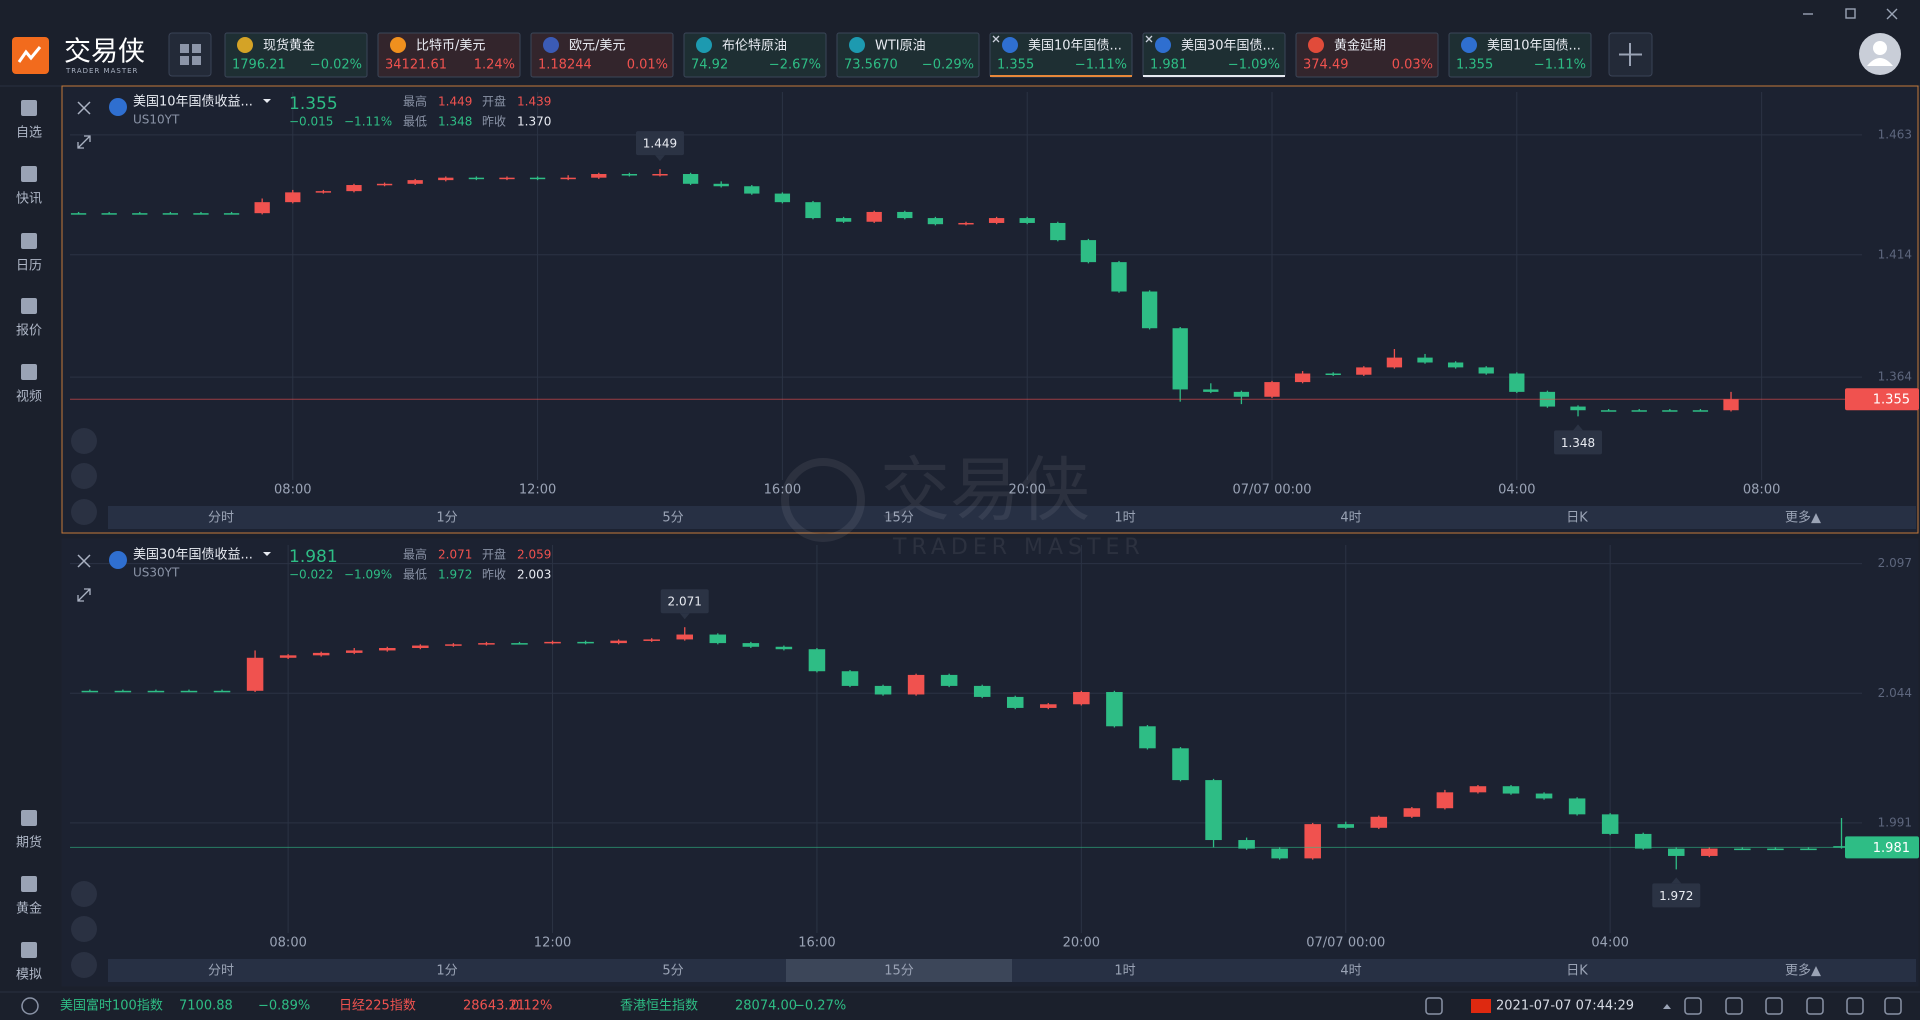 This screenshot has height=1020, width=1920. What do you see at coordinates (1316, 45) in the screenshot?
I see `ticker-icon` at bounding box center [1316, 45].